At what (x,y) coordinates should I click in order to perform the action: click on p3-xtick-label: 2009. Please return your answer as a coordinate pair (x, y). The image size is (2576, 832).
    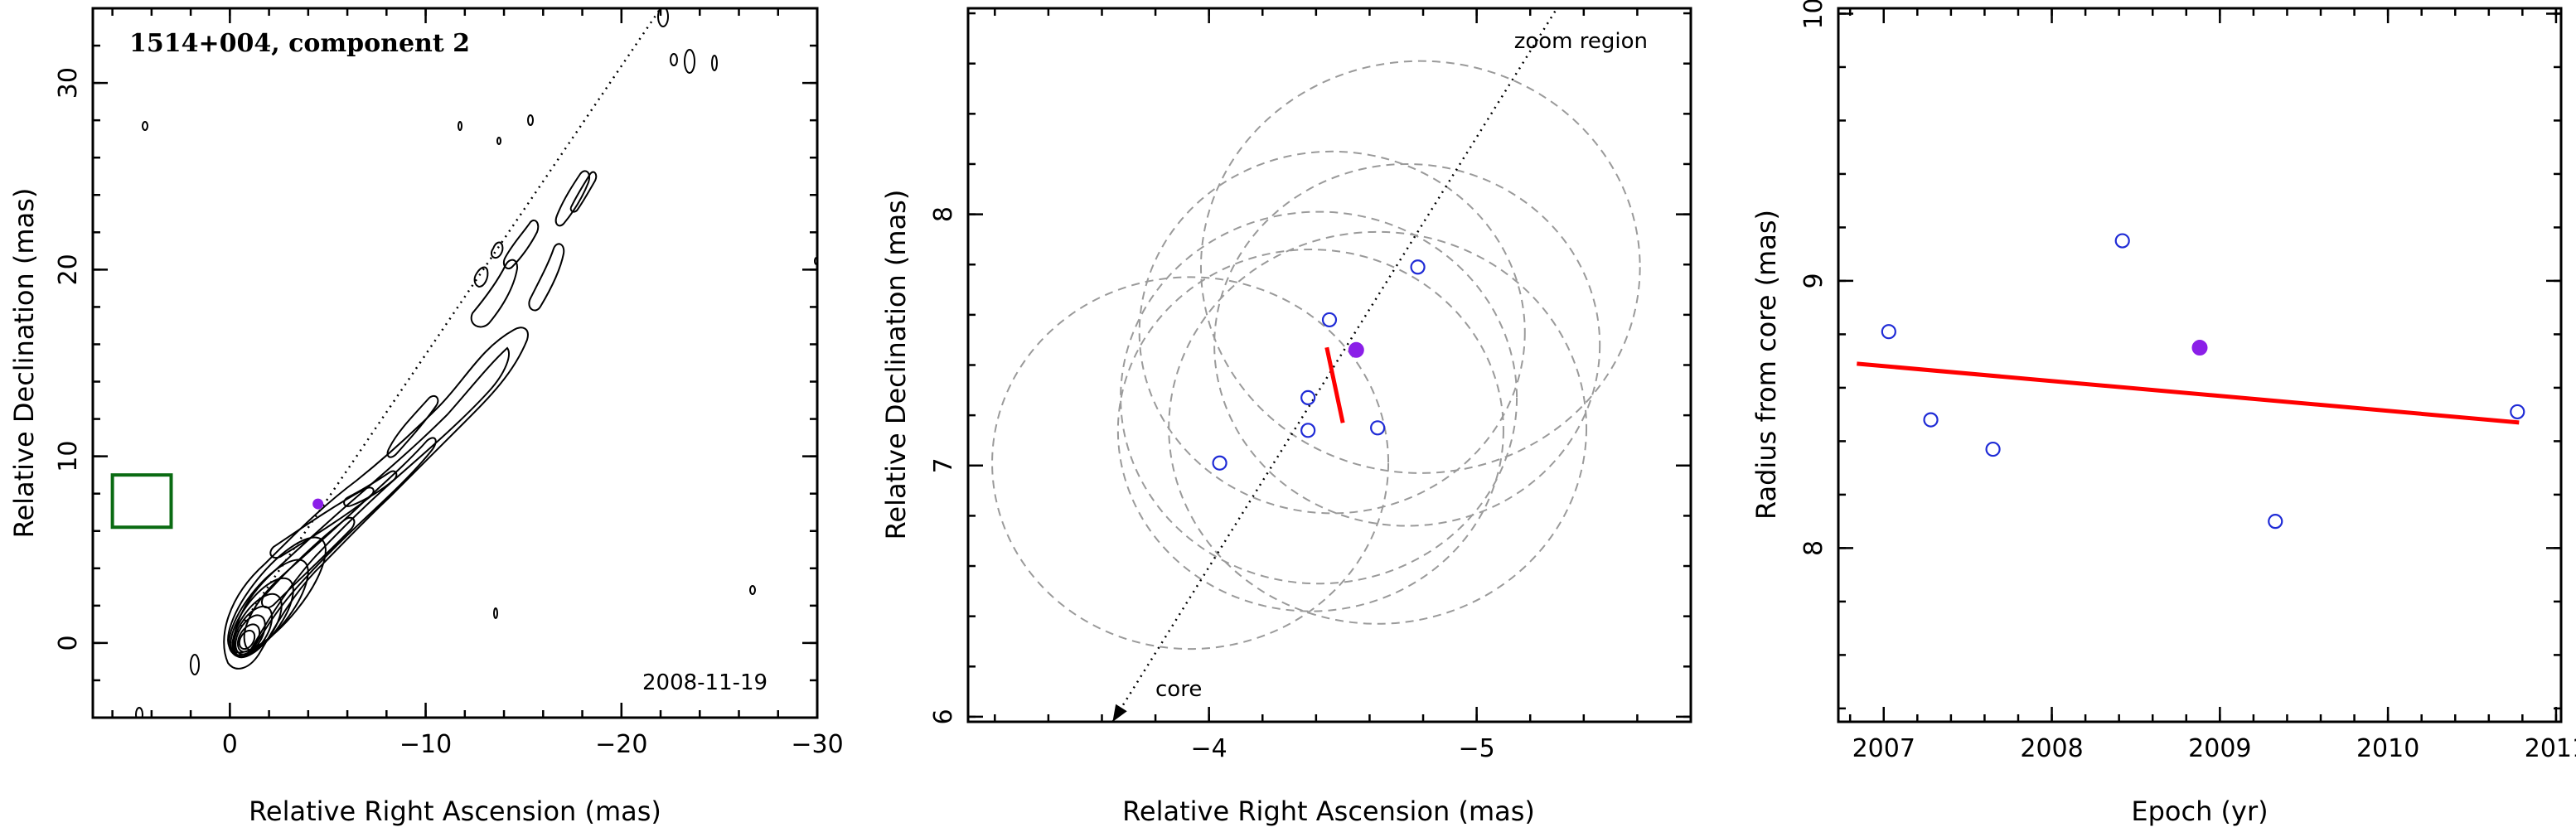
    Looking at the image, I should click on (2219, 748).